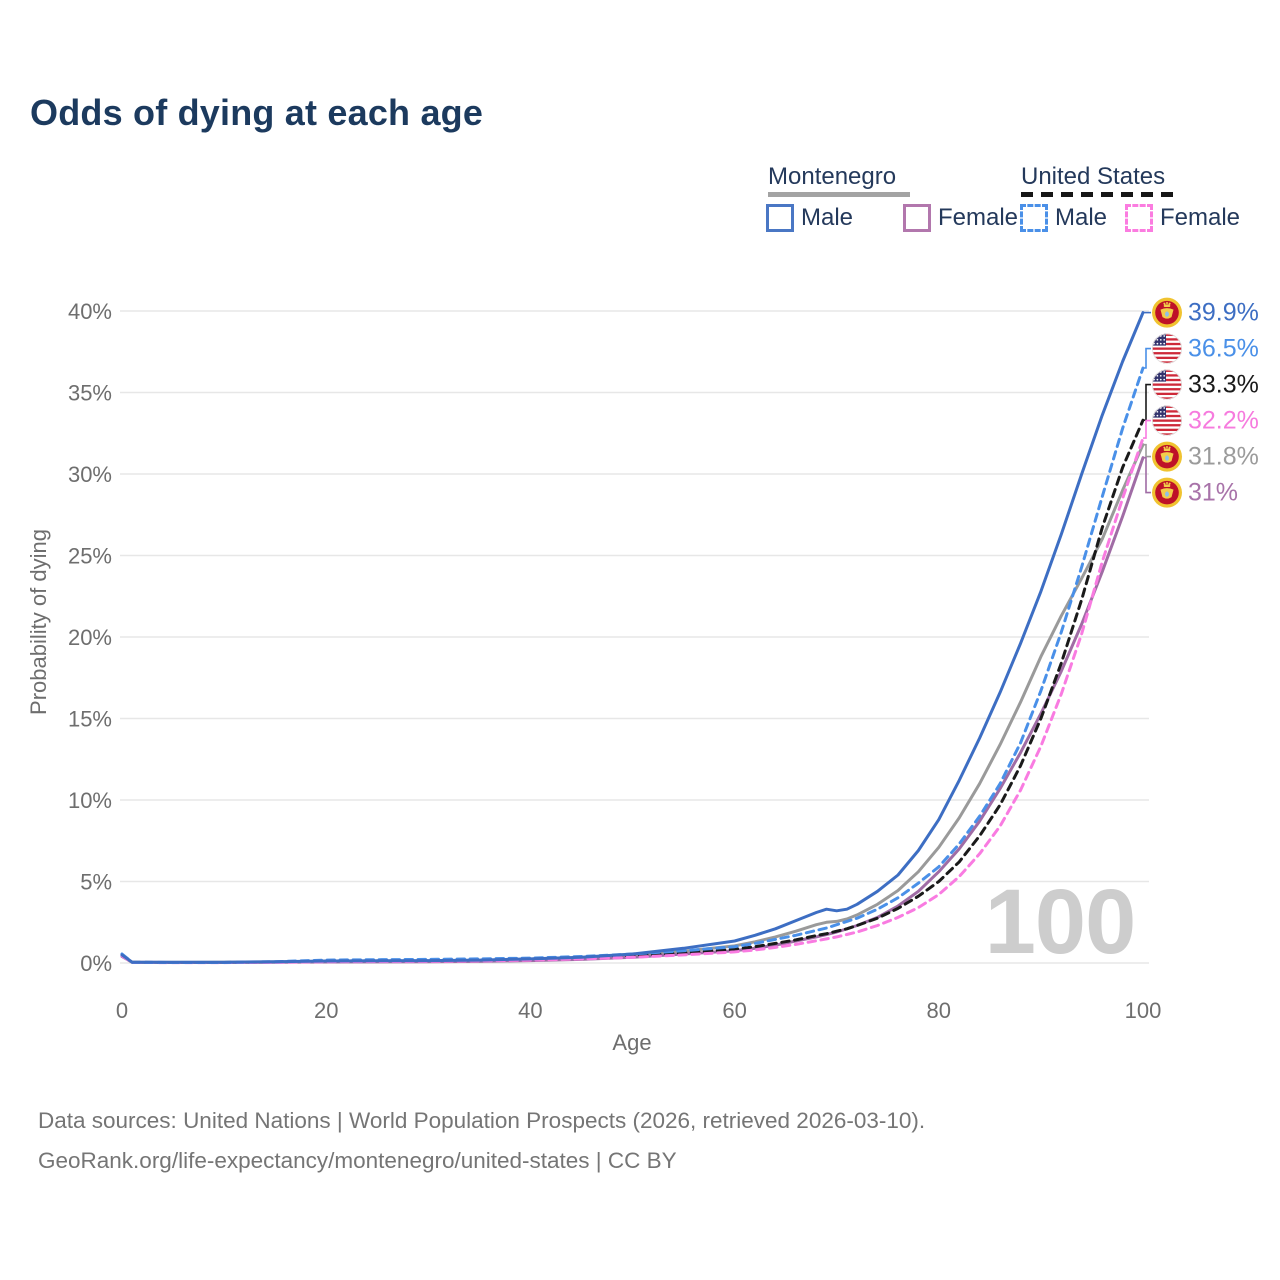  What do you see at coordinates (90, 393) in the screenshot?
I see `y-tick-label: 35%` at bounding box center [90, 393].